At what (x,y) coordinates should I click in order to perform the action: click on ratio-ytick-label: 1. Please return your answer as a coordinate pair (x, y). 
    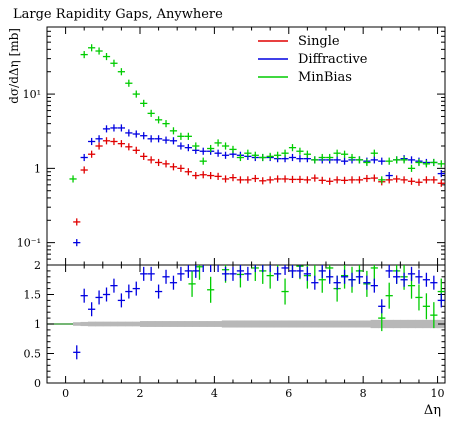
    Looking at the image, I should click on (37, 324).